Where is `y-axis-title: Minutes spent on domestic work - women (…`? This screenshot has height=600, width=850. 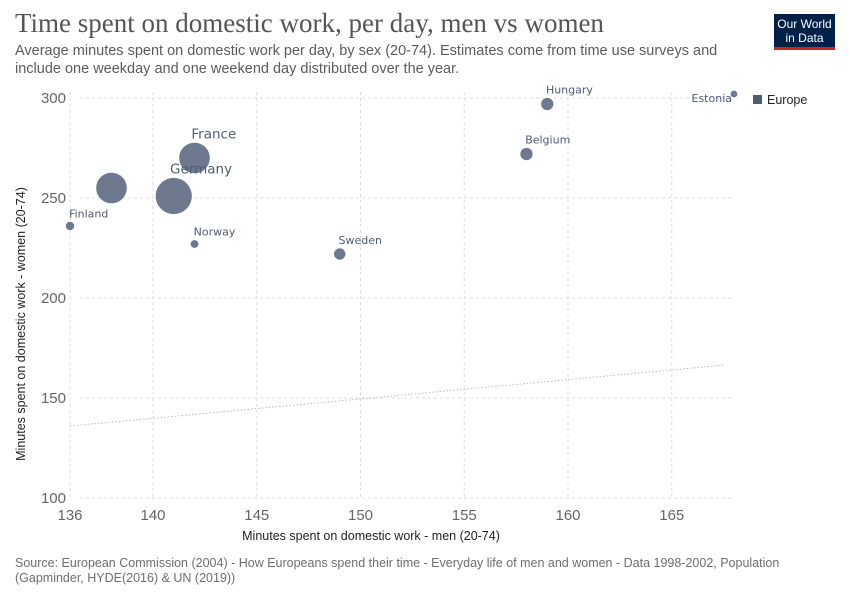
y-axis-title: Minutes spent on domestic work - women (… is located at coordinates (21, 324).